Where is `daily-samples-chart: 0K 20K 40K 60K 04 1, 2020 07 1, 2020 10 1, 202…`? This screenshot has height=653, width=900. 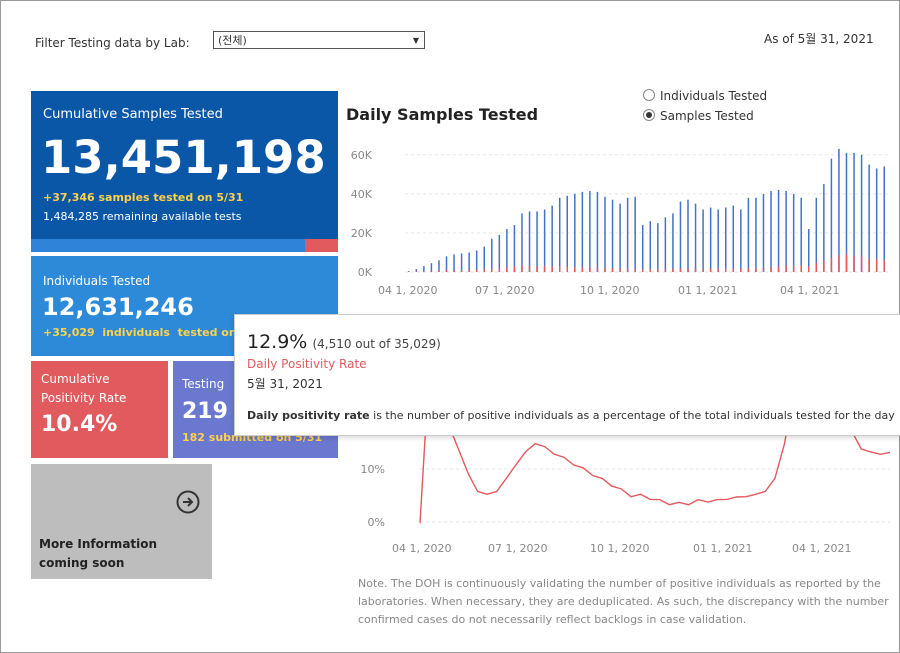 daily-samples-chart: 0K 20K 40K 60K 04 1, 2020 07 1, 2020 10 1, 202… is located at coordinates (619, 223).